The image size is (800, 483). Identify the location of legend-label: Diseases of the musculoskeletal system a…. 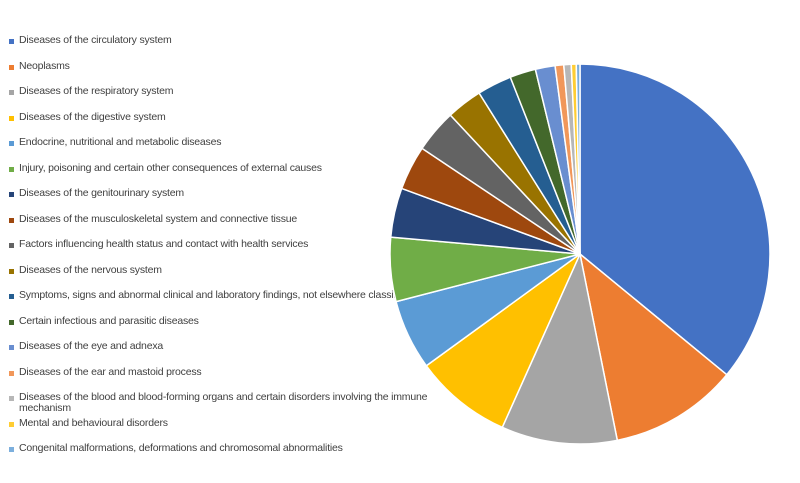
(158, 218).